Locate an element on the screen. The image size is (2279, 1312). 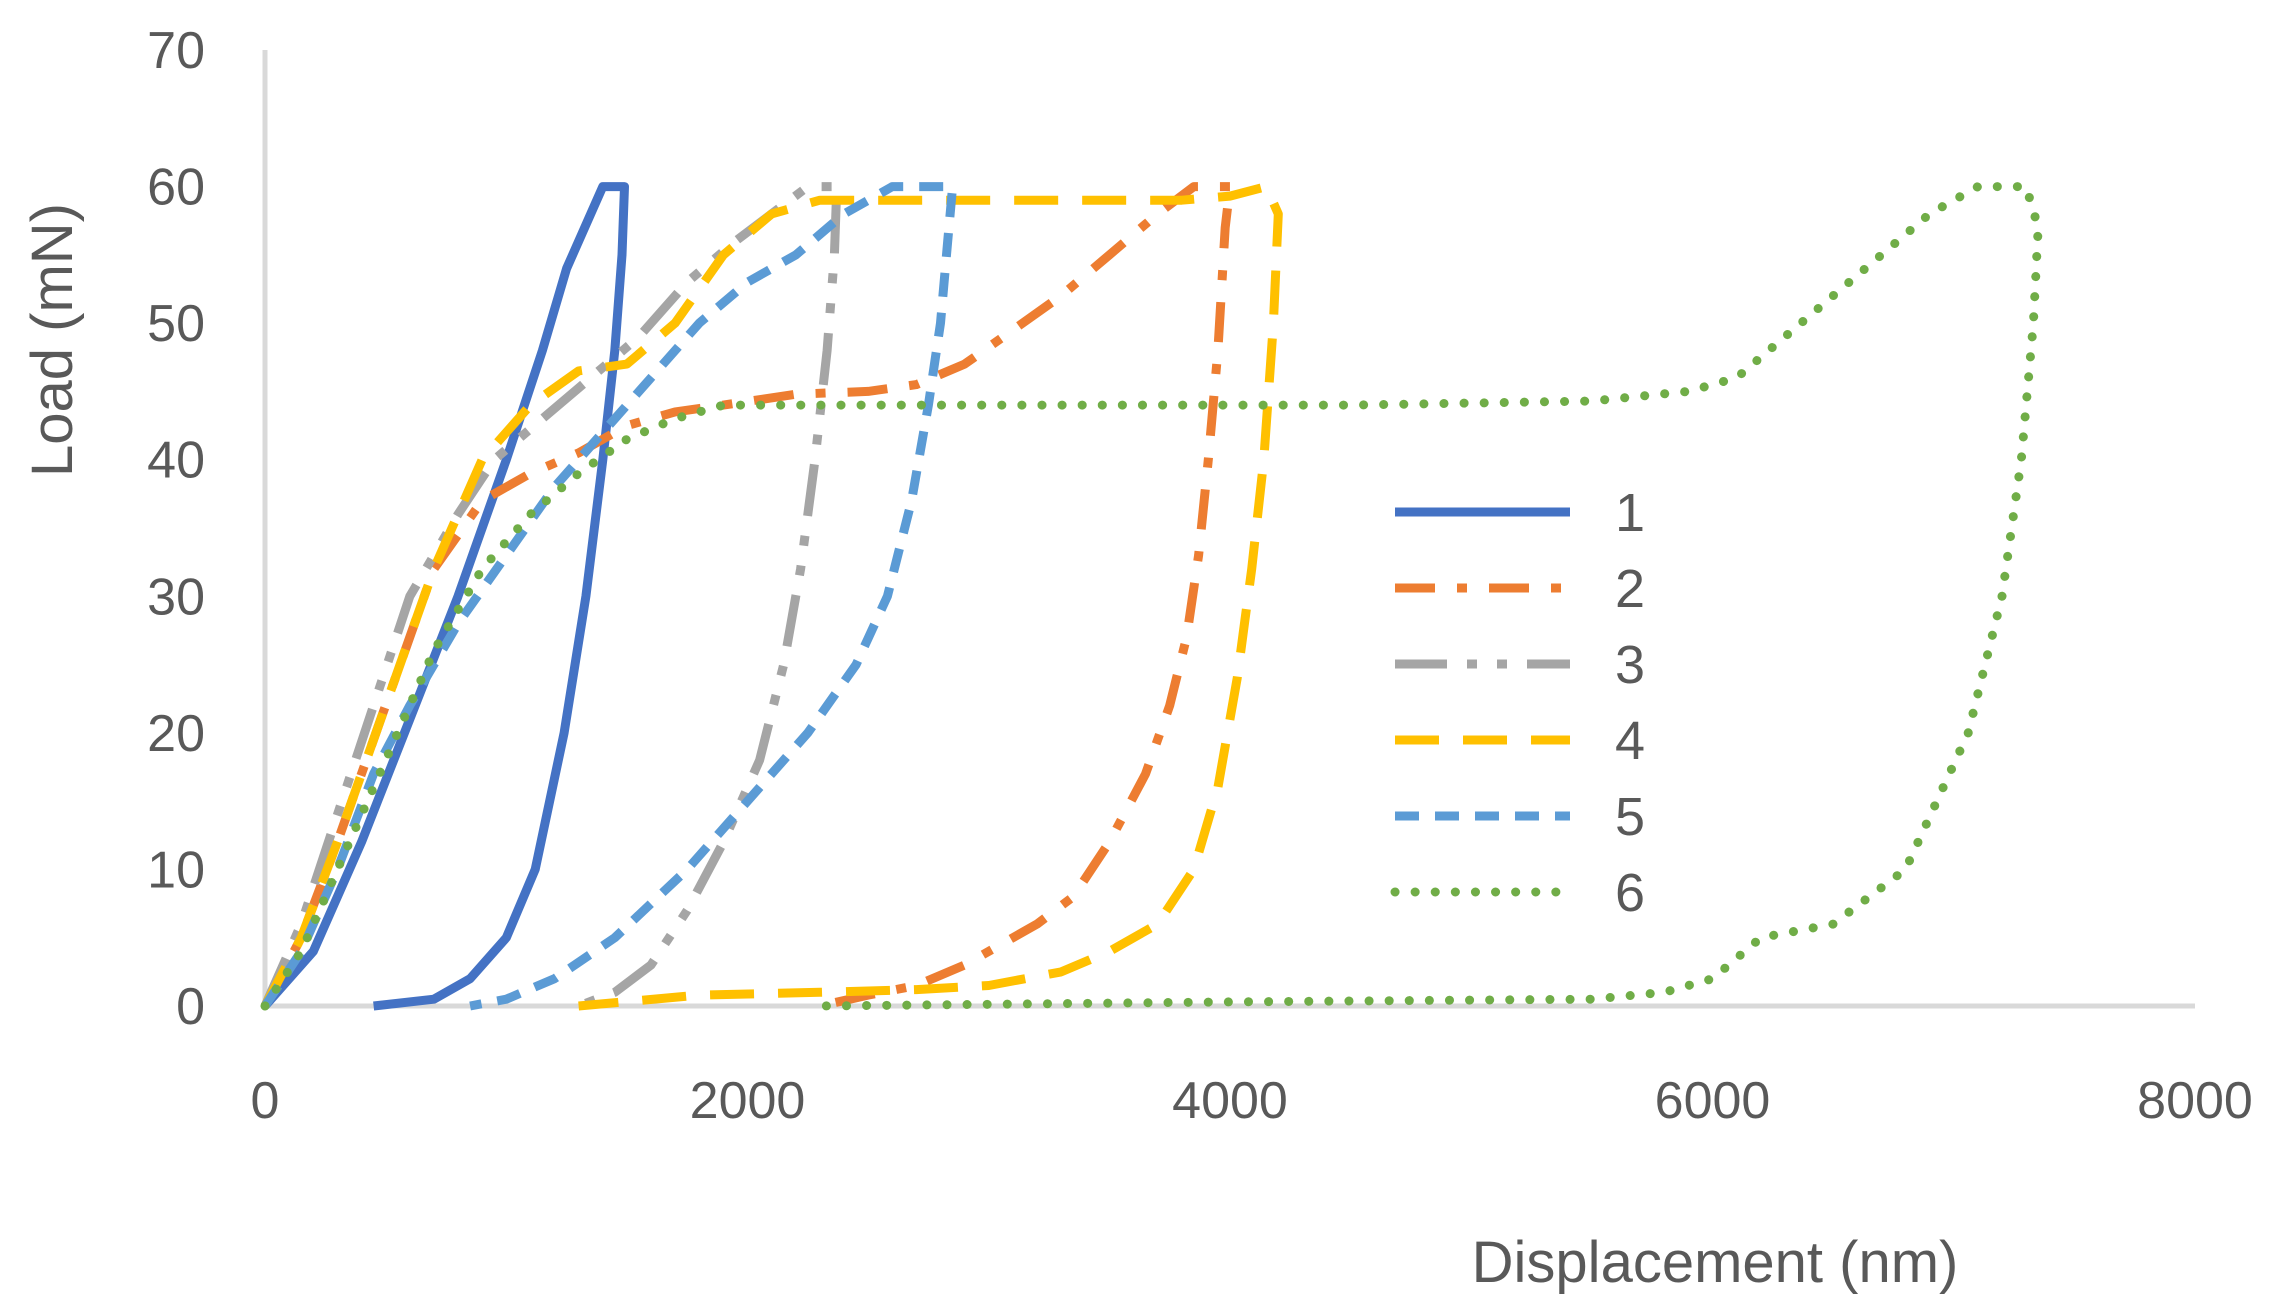
x-tick-label: 0 is located at coordinates (265, 1101).